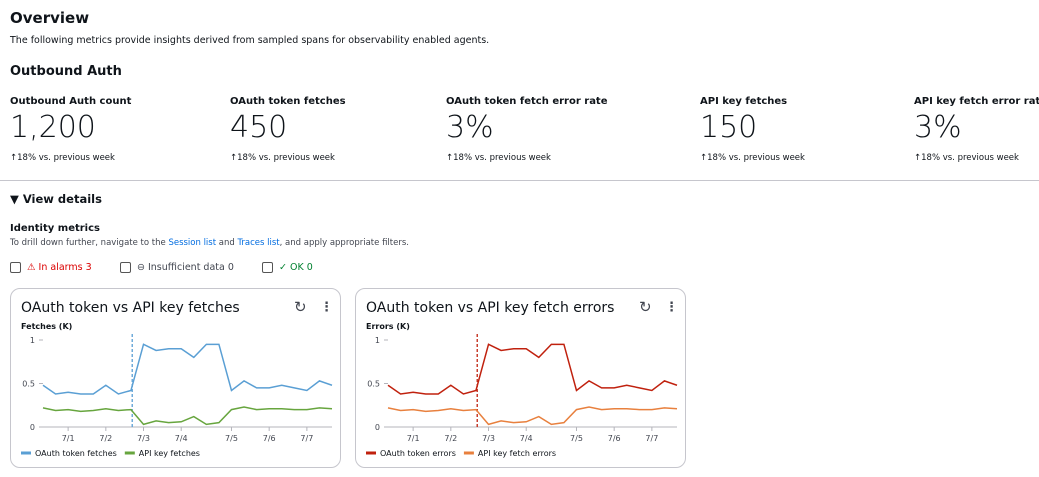 Image resolution: width=1039 pixels, height=477 pixels. I want to click on traces-link: Traces list, so click(258, 243).